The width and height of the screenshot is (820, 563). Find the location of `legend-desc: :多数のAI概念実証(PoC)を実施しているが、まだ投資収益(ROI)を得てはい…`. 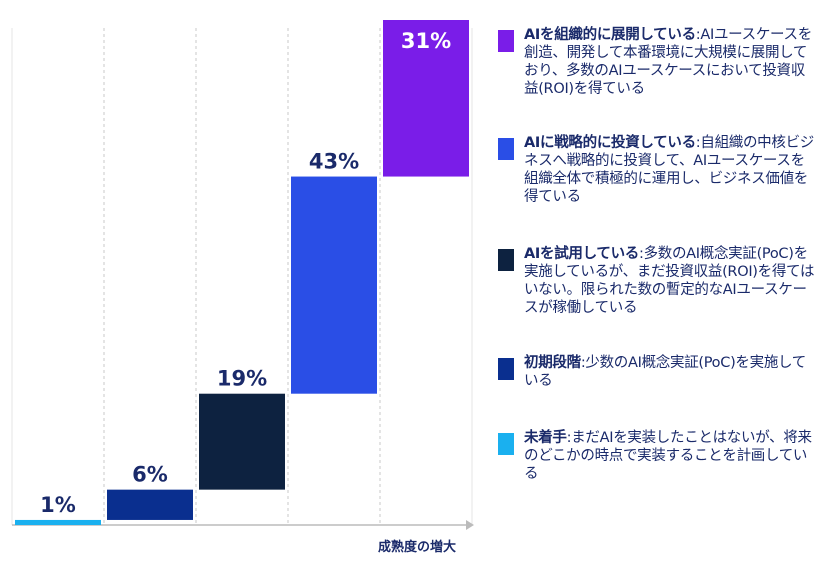

legend-desc: :多数のAI概念実証(PoC)を実施しているが、まだ投資収益(ROI)を得てはい… is located at coordinates (669, 281).